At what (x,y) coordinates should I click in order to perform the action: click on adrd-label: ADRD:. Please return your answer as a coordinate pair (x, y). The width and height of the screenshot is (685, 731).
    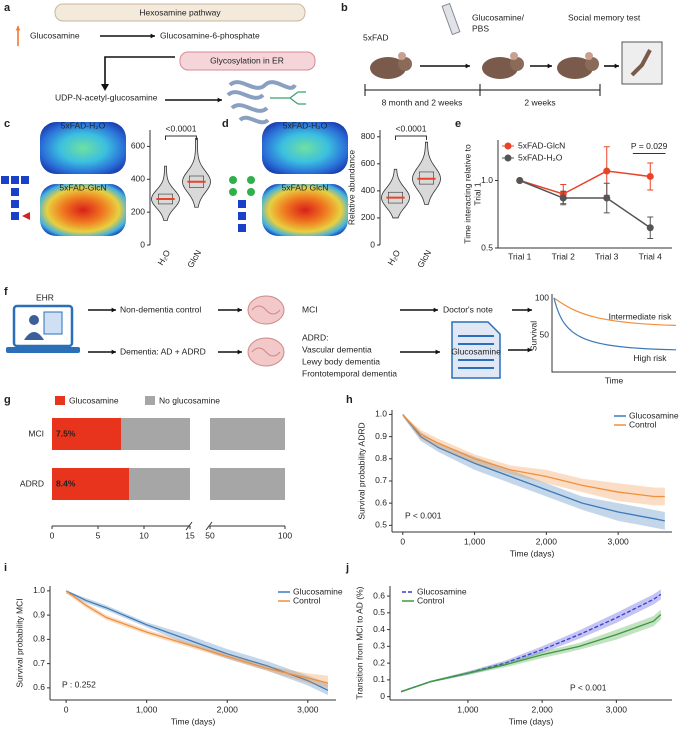
    Looking at the image, I should click on (315, 337).